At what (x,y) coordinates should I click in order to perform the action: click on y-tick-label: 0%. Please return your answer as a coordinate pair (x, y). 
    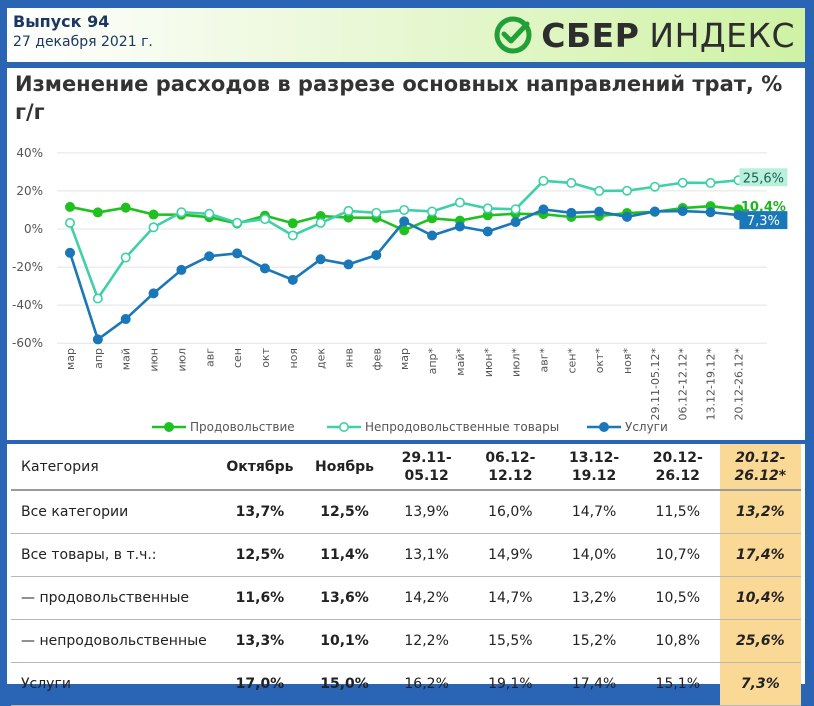
    Looking at the image, I should click on (33, 229).